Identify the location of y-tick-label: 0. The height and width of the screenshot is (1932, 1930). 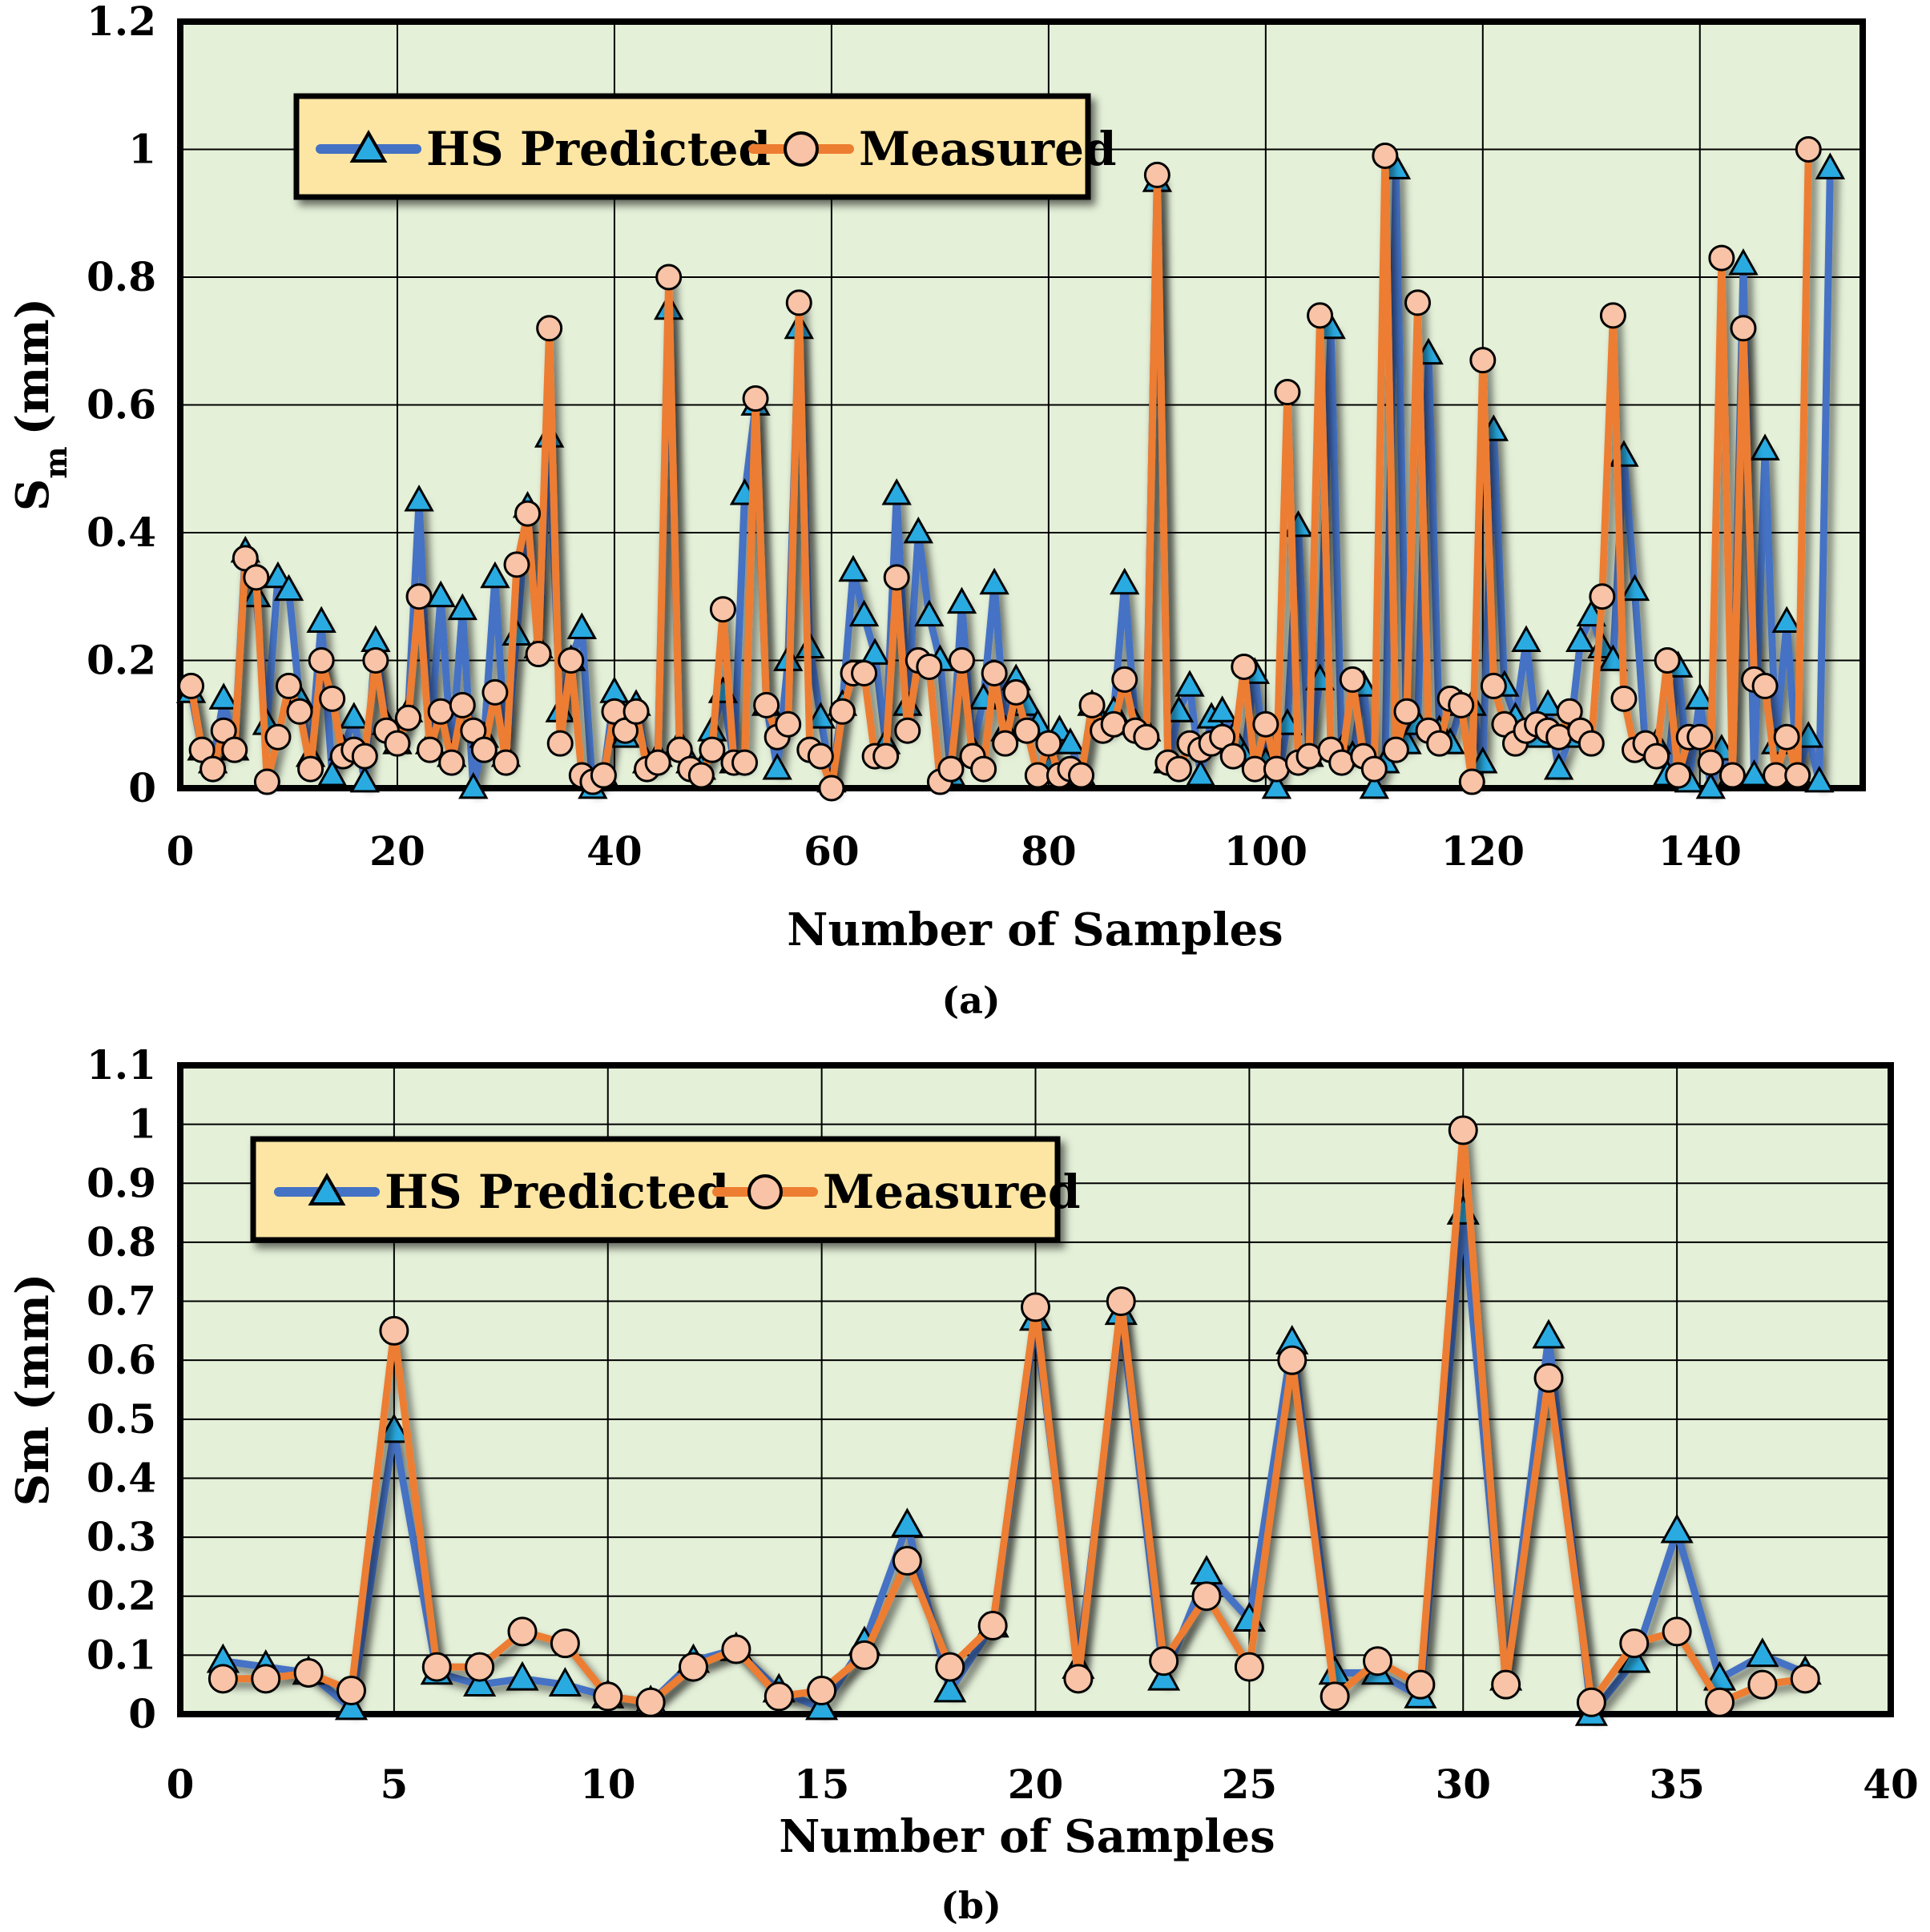
(142, 787).